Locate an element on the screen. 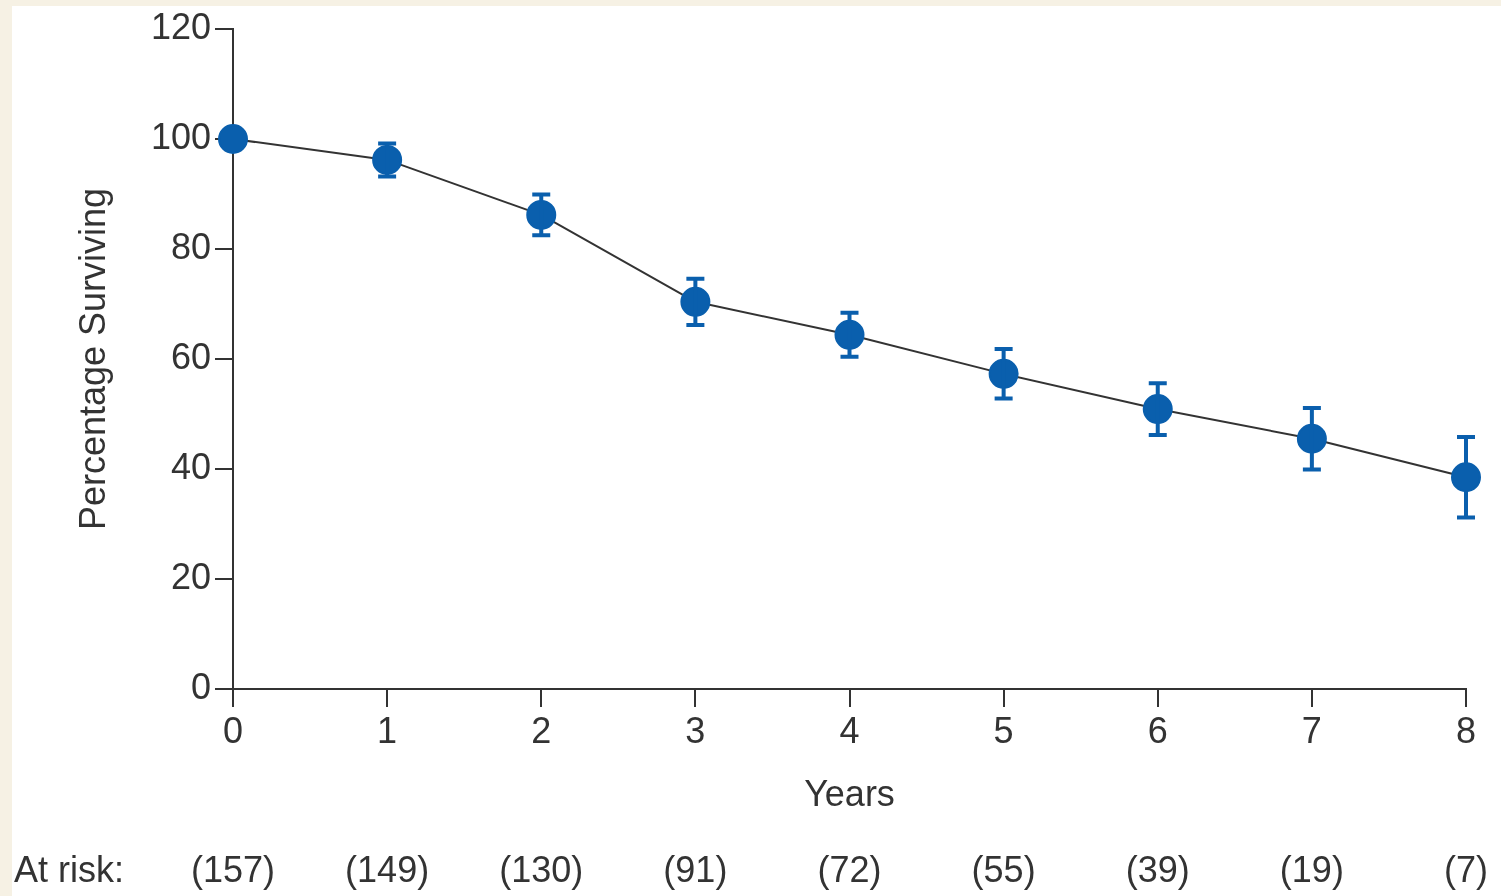  y-tick-label: 0 is located at coordinates (200, 686).